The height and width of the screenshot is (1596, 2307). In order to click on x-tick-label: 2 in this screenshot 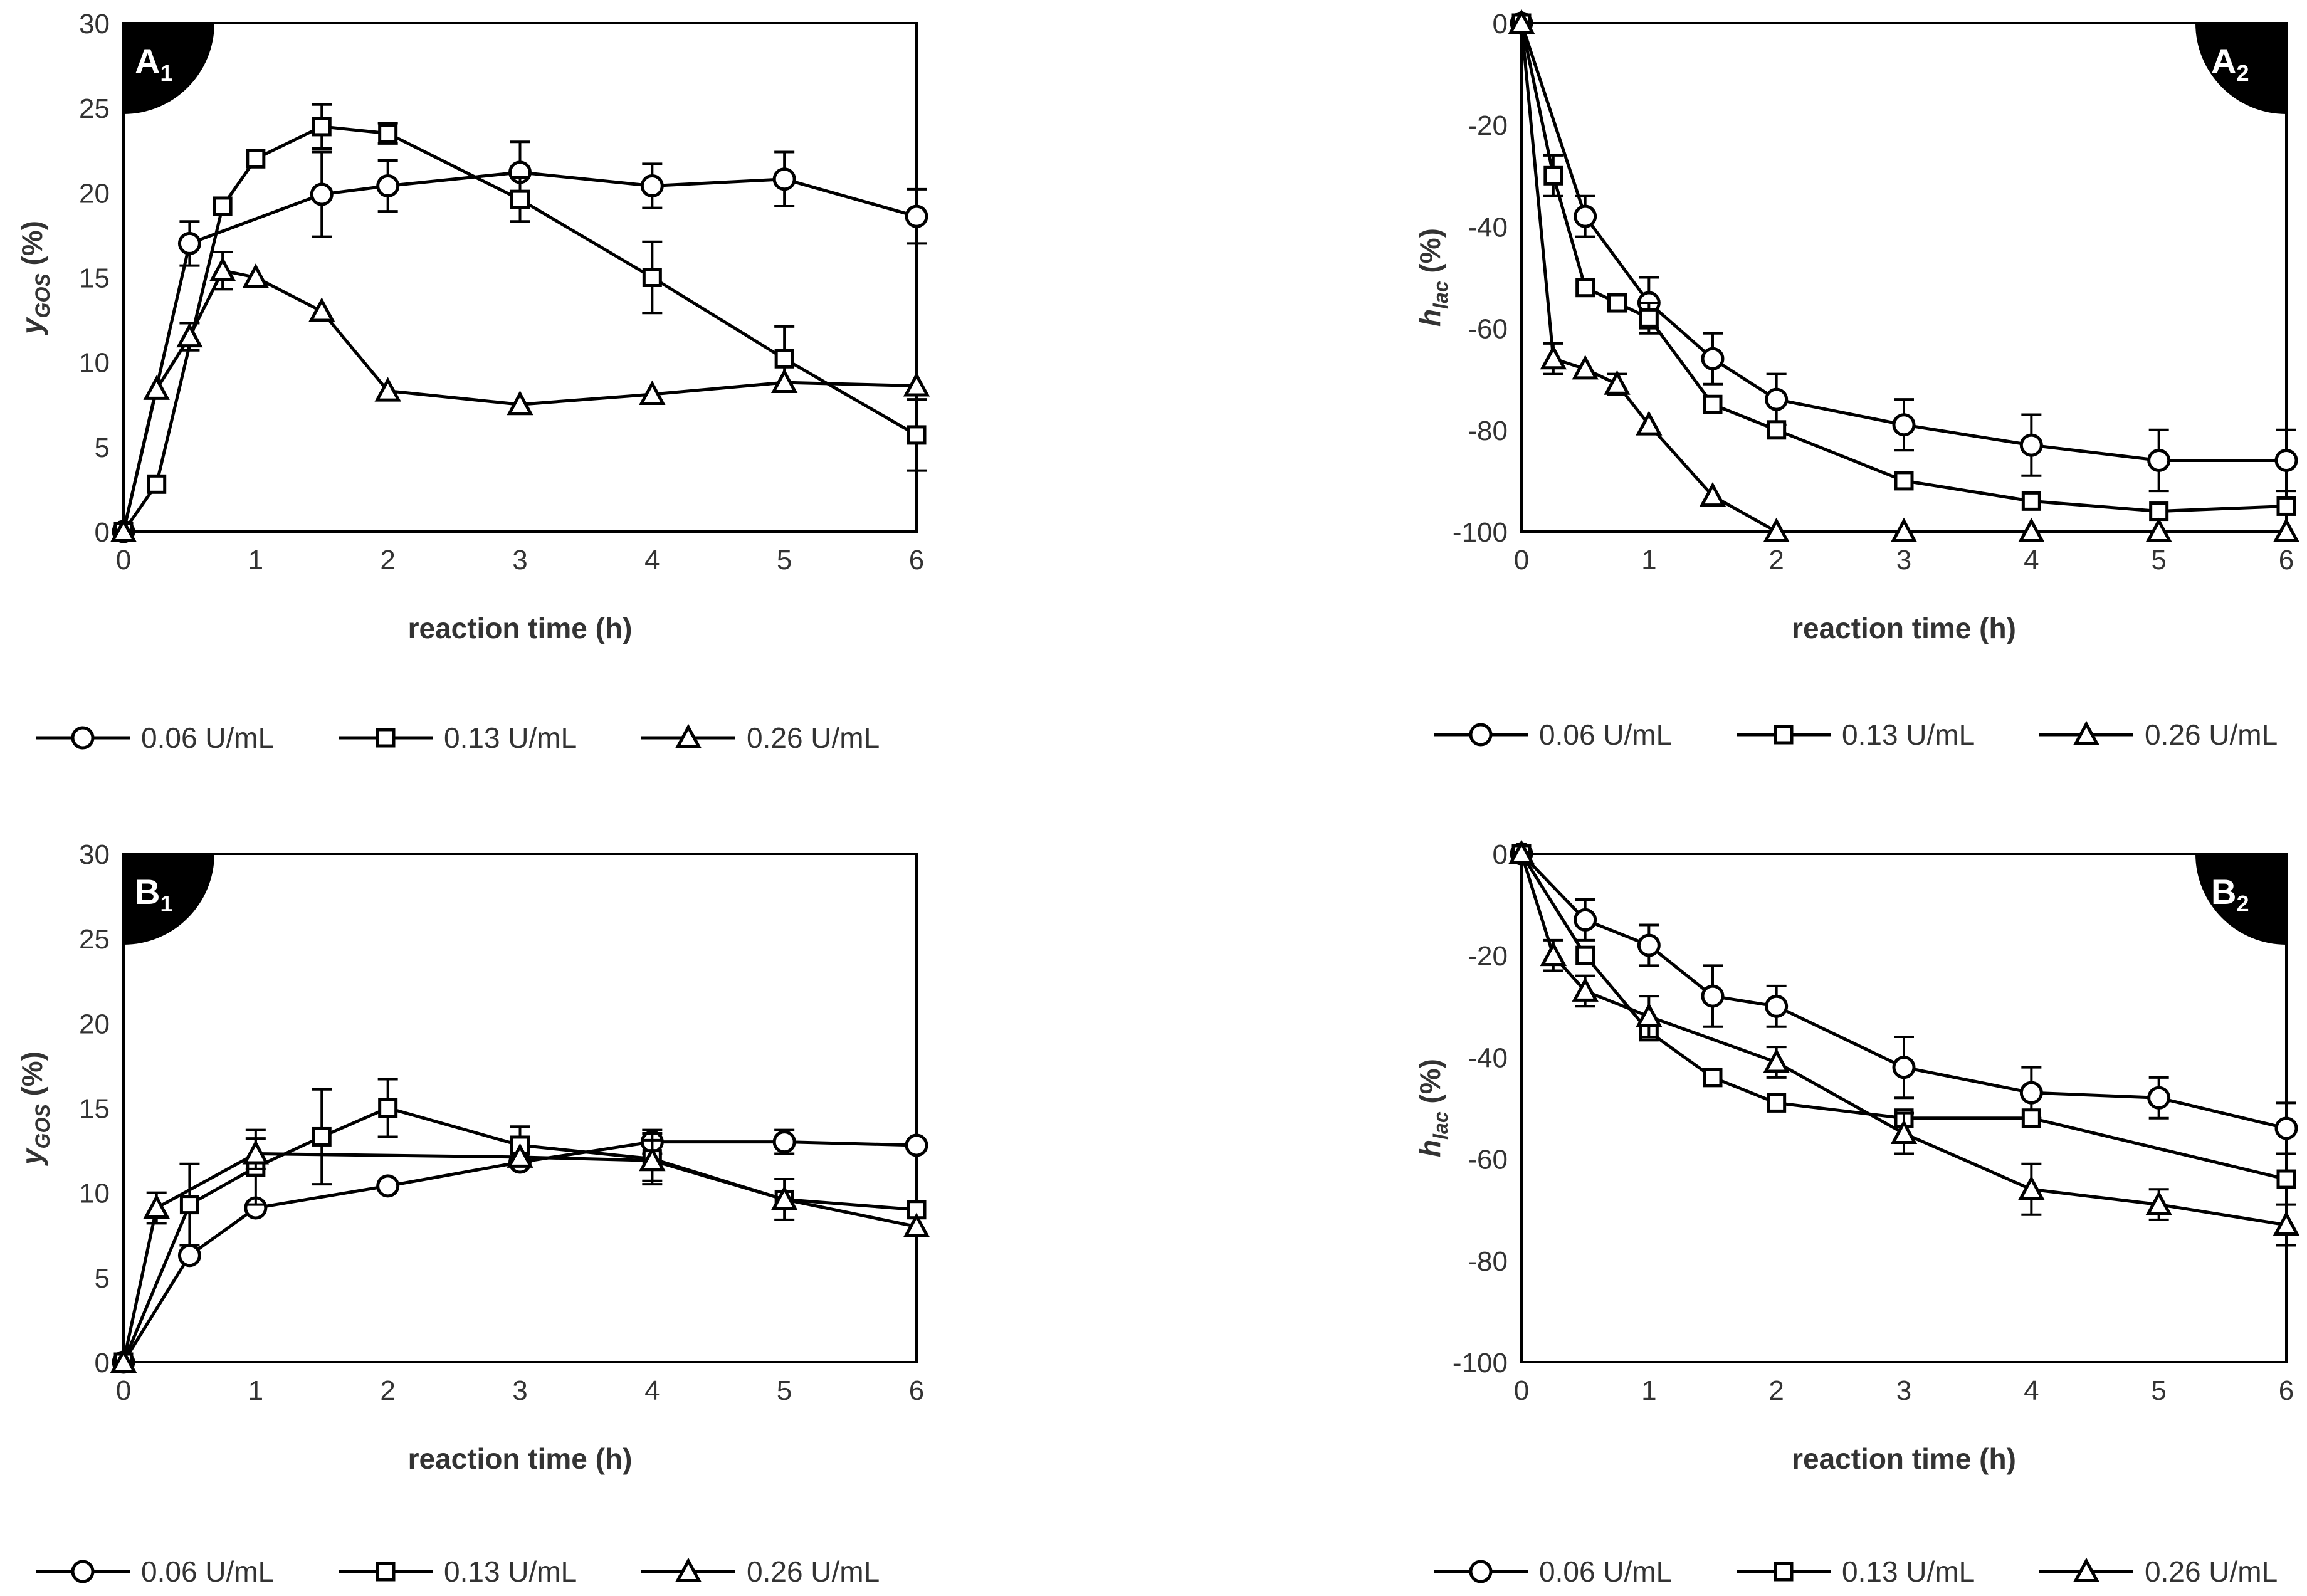, I will do `click(388, 1391)`.